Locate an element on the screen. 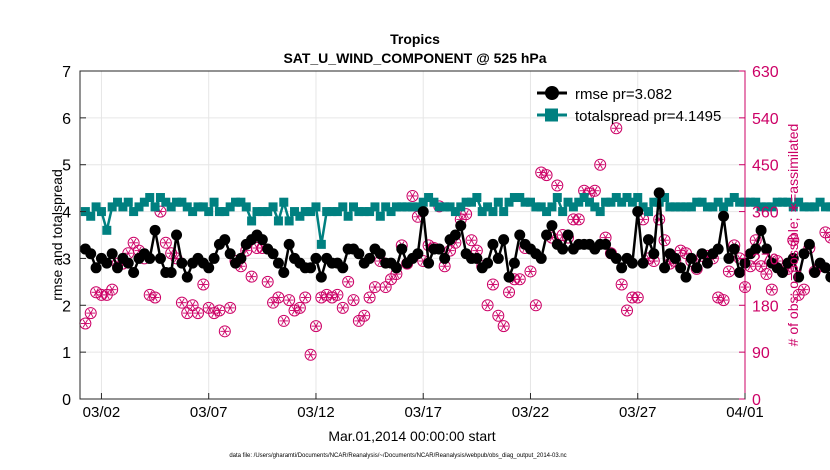 The width and height of the screenshot is (830, 470). right-y-tick-label: 270 is located at coordinates (765, 259).